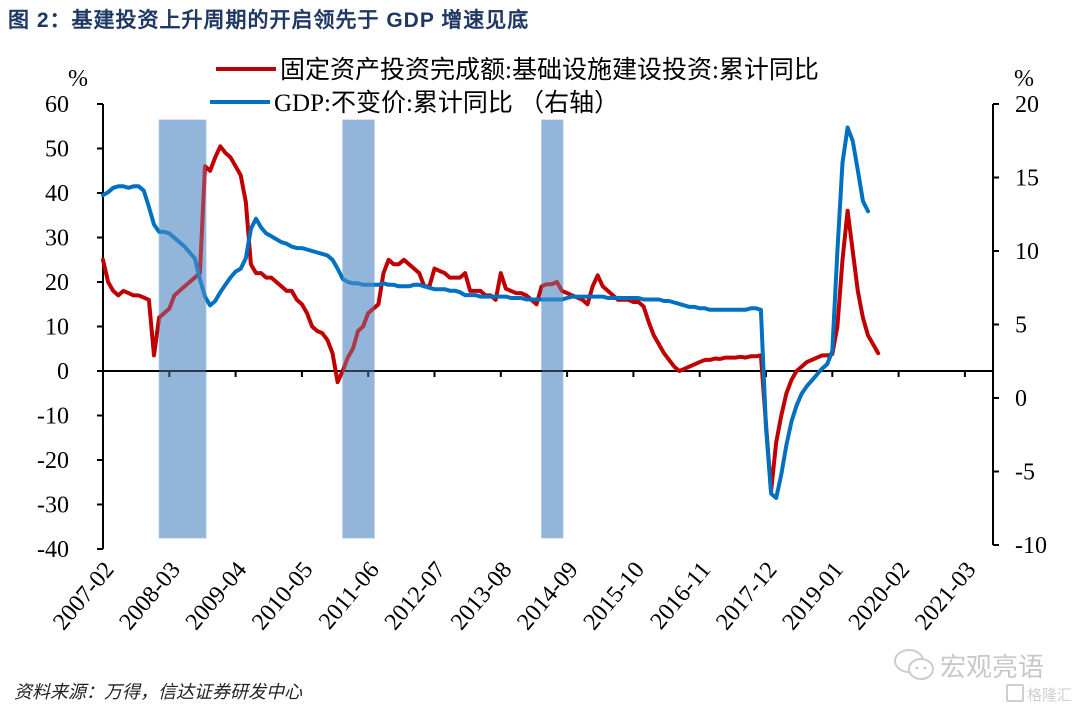 Image resolution: width=1080 pixels, height=711 pixels. What do you see at coordinates (547, 596) in the screenshot?
I see `x-axis-tick-label: 2014-09` at bounding box center [547, 596].